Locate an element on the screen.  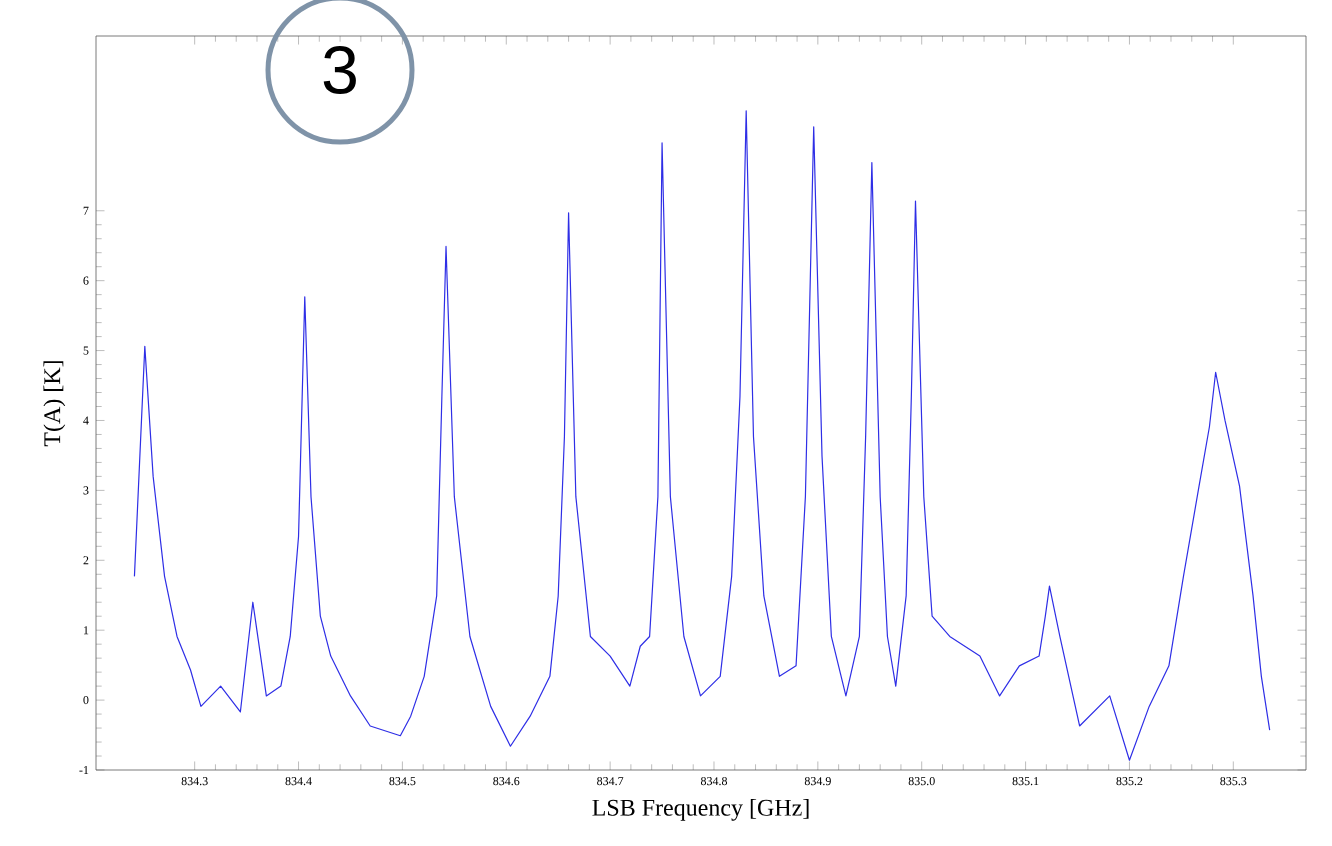
y-axis-title: T(A) [K] is located at coordinates (54, 404).